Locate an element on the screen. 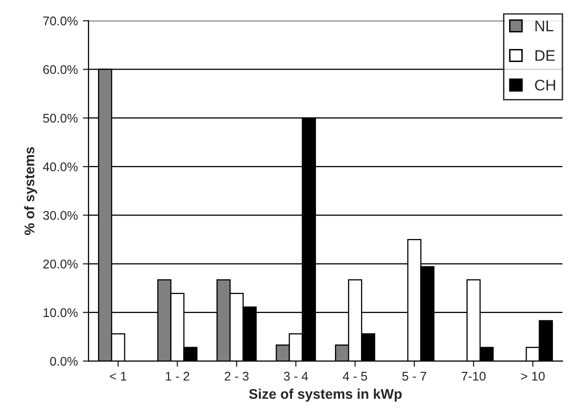  x-tick-label: 1 - 2 is located at coordinates (178, 376).